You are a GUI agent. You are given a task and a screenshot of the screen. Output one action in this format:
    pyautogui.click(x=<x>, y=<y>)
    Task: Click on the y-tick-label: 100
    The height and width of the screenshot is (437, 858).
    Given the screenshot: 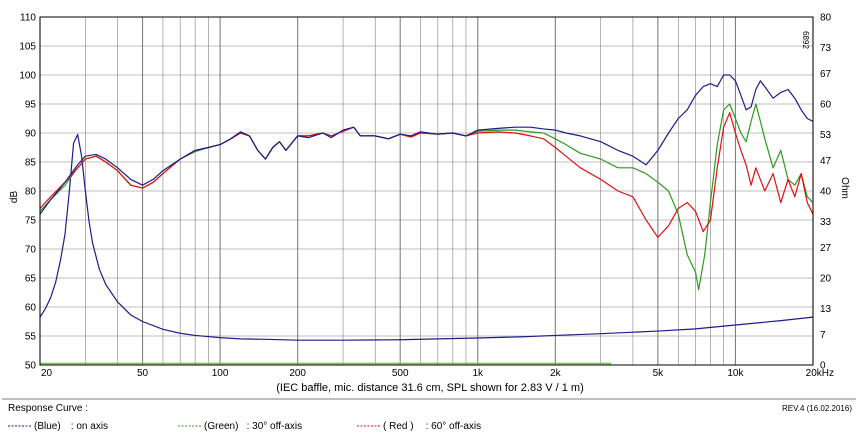 What is the action you would take?
    pyautogui.click(x=27, y=76)
    